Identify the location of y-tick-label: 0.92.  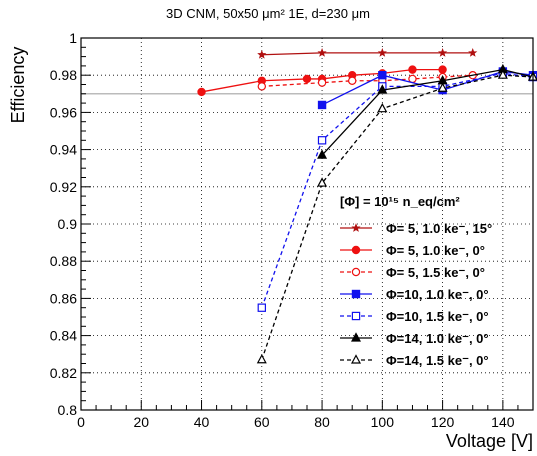
(63, 187).